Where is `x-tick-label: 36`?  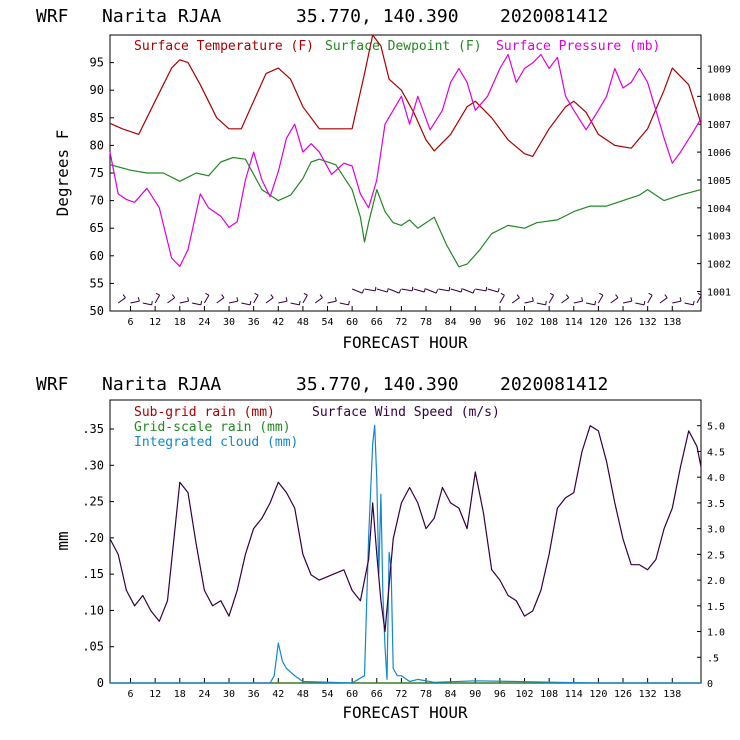
x-tick-label: 36 is located at coordinates (254, 322).